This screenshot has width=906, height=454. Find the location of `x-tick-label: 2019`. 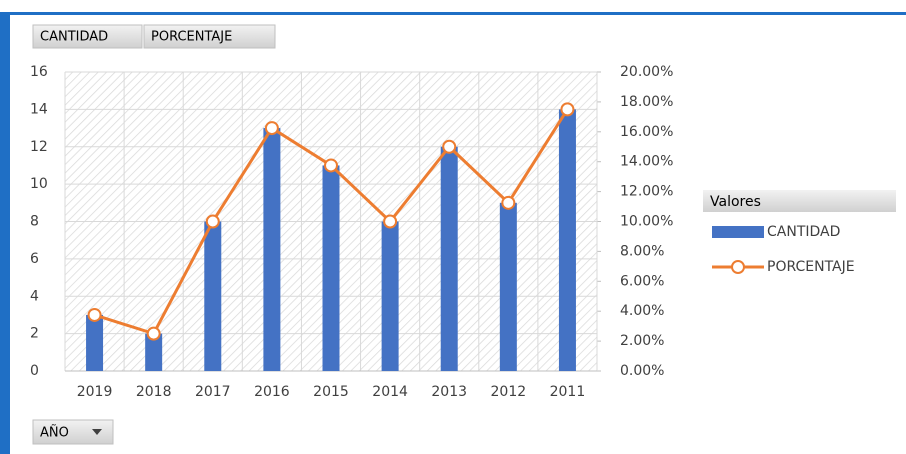

x-tick-label: 2019 is located at coordinates (95, 392).